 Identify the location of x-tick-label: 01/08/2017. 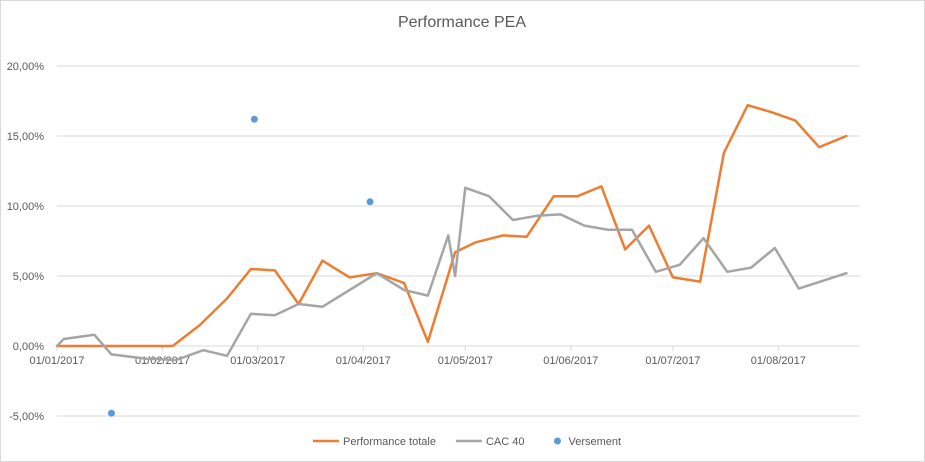
(778, 361).